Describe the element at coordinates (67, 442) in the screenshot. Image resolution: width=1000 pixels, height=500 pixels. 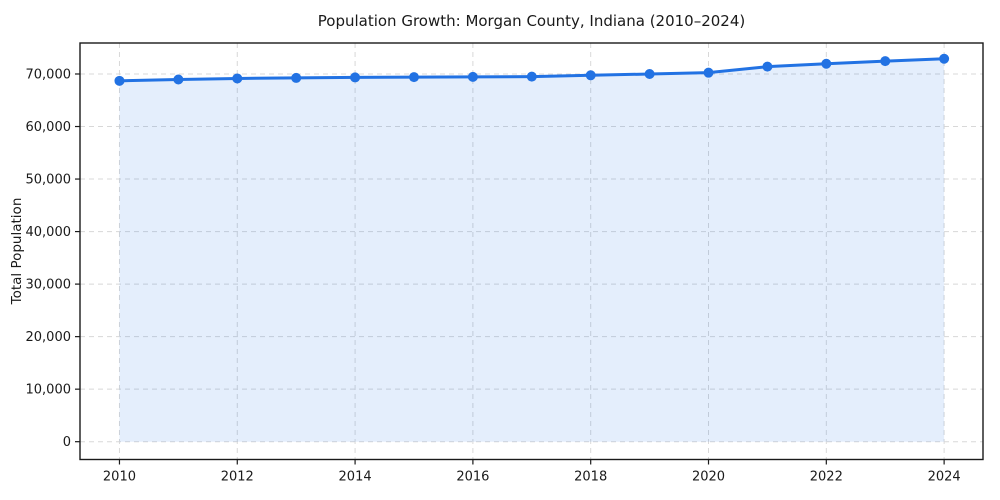
I see `y-tick-label: 0` at that location.